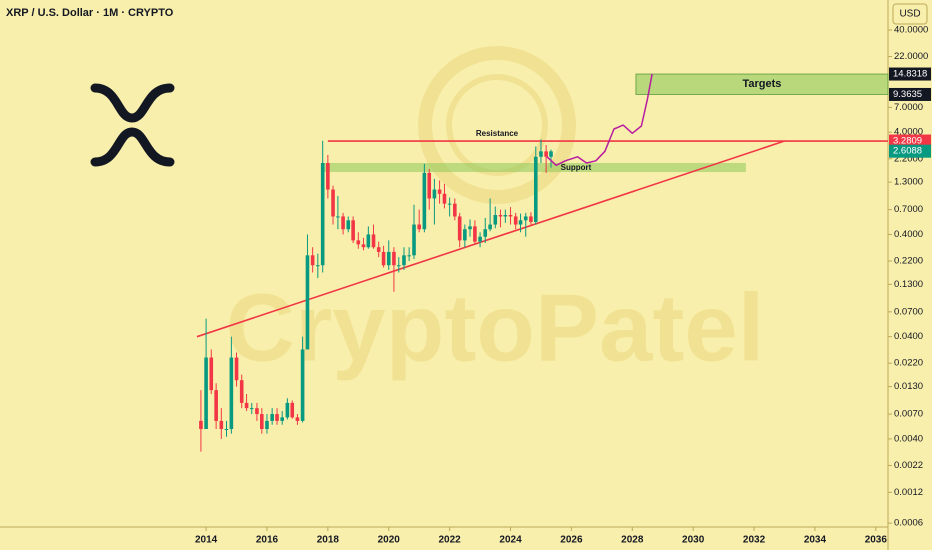  I want to click on x-tick-label: 2030, so click(693, 540).